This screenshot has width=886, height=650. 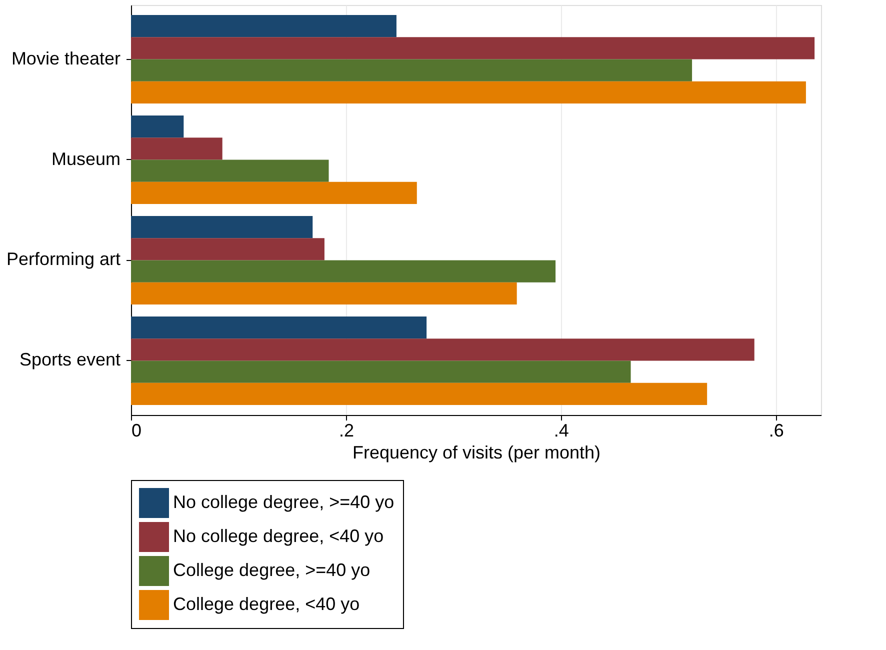 I want to click on legend-label: College degree, <40 yo, so click(x=266, y=604).